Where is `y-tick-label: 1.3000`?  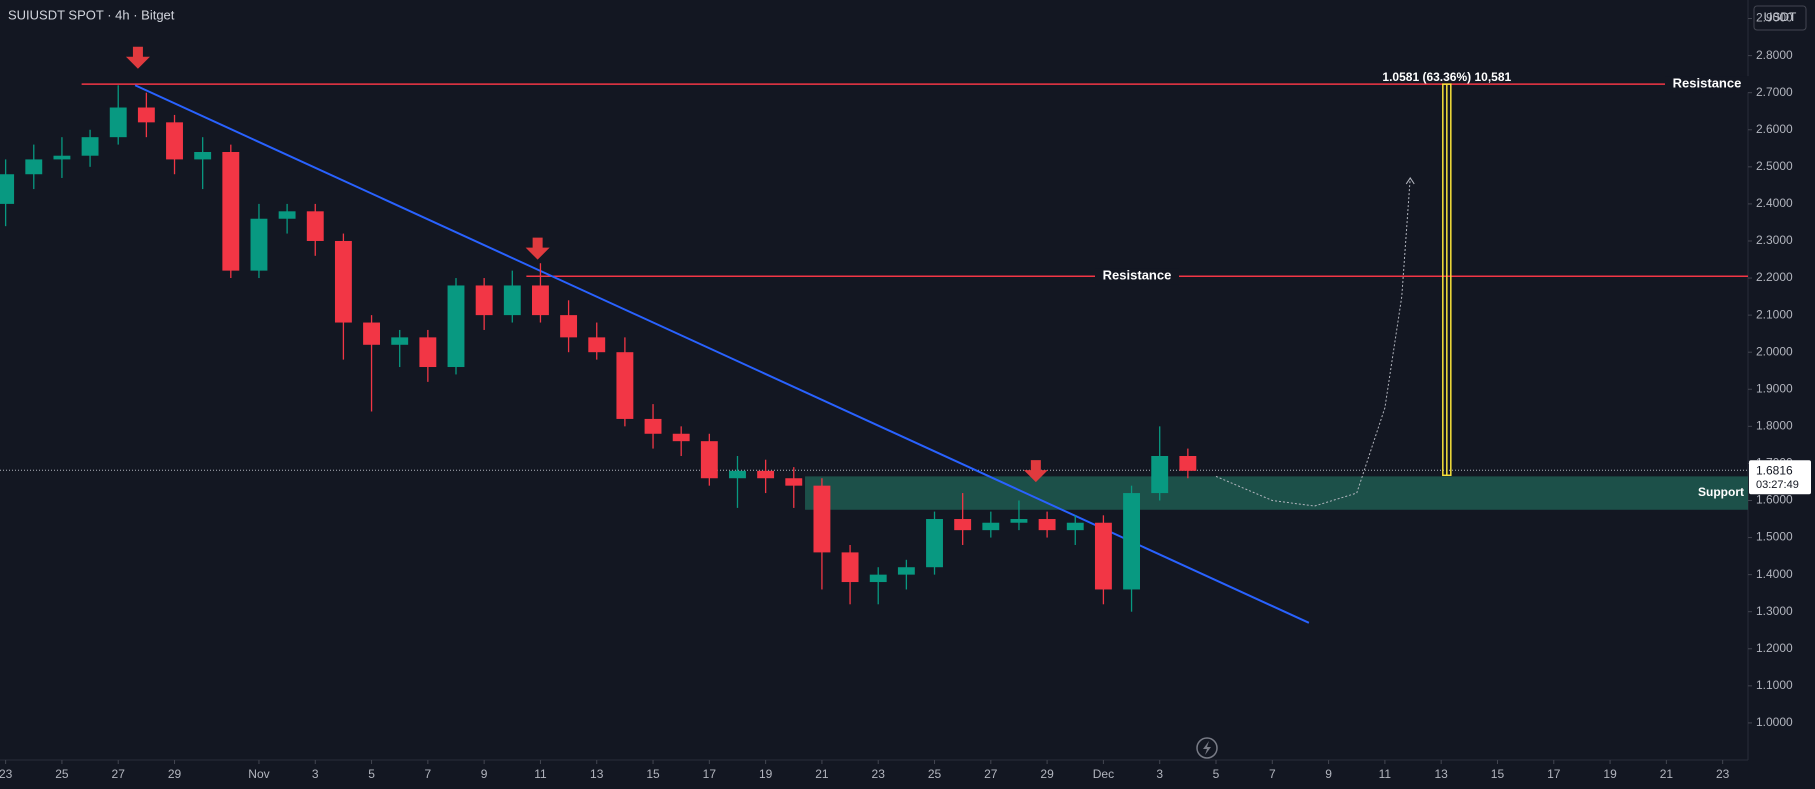 y-tick-label: 1.3000 is located at coordinates (1774, 611).